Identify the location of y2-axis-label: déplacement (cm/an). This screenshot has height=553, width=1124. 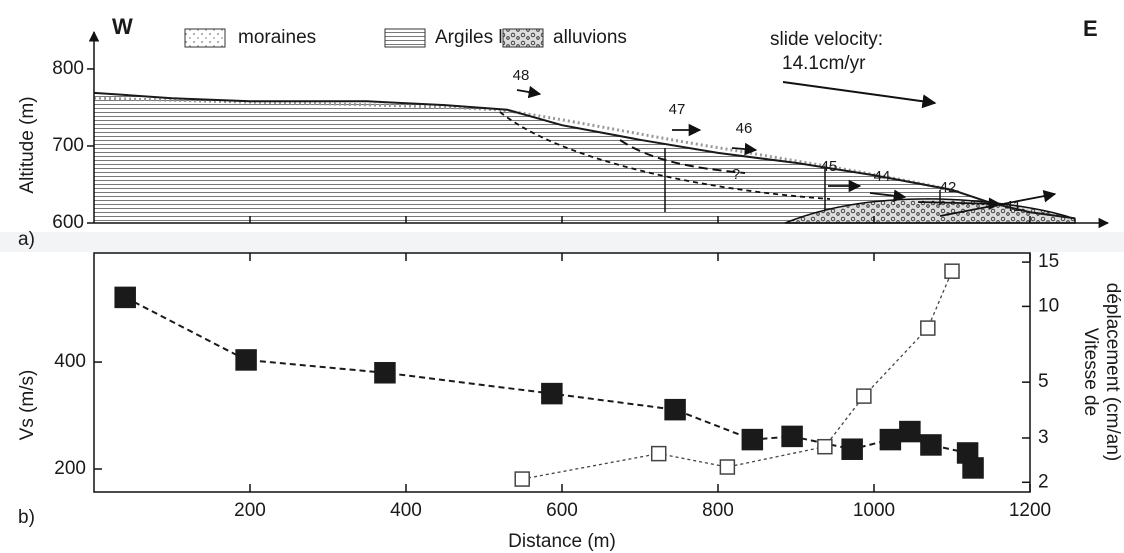
(1112, 372).